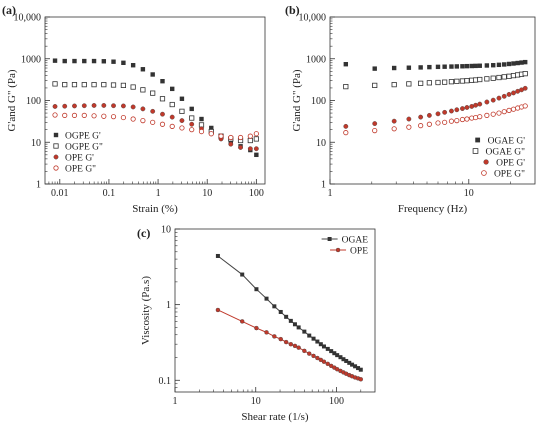 This screenshot has width=550, height=438. I want to click on x-tick-label: 0.1, so click(109, 193).